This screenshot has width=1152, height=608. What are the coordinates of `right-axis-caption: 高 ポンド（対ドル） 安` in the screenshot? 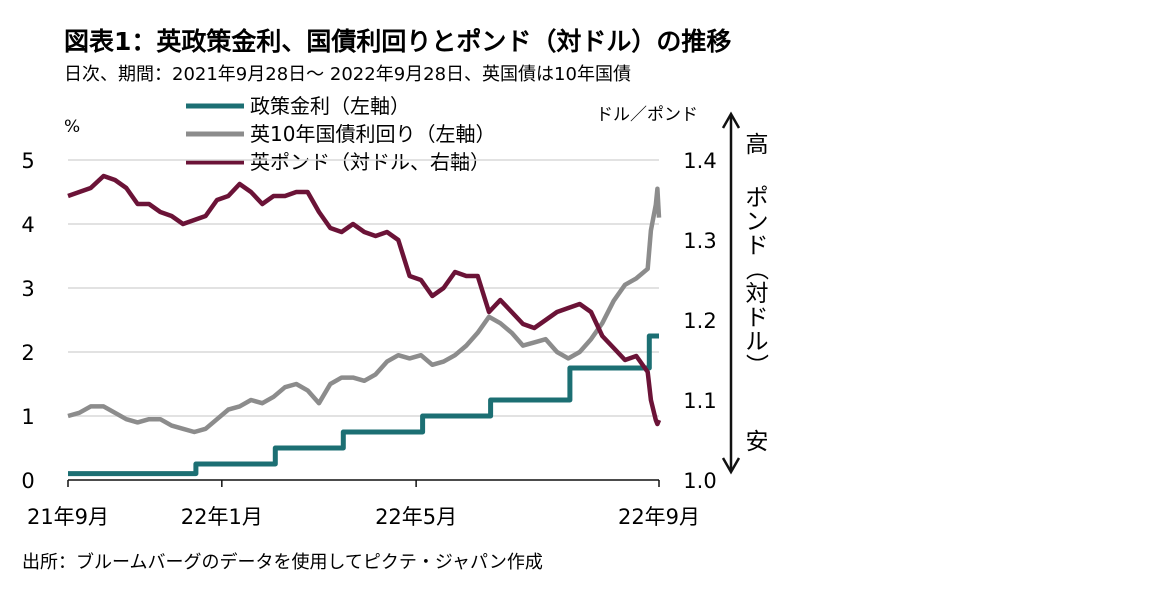 It's located at (745, 293).